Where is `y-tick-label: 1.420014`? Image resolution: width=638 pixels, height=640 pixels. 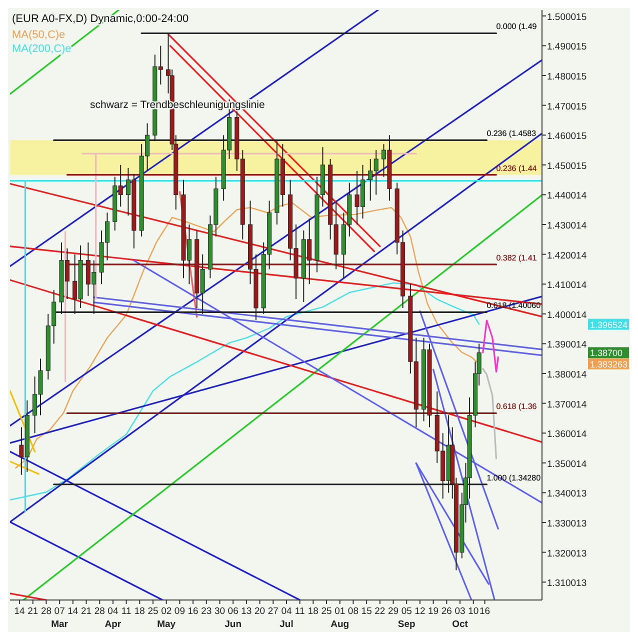
y-tick-label: 1.420014 is located at coordinates (567, 256).